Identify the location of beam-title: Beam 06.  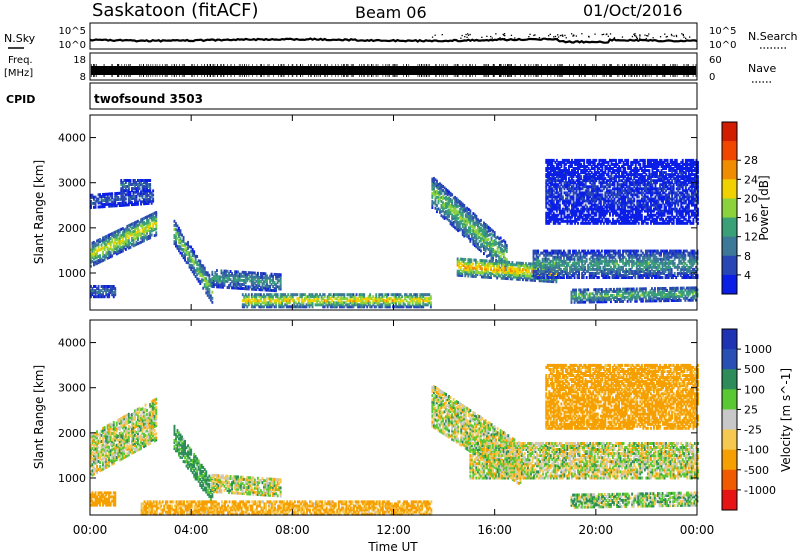
(391, 12).